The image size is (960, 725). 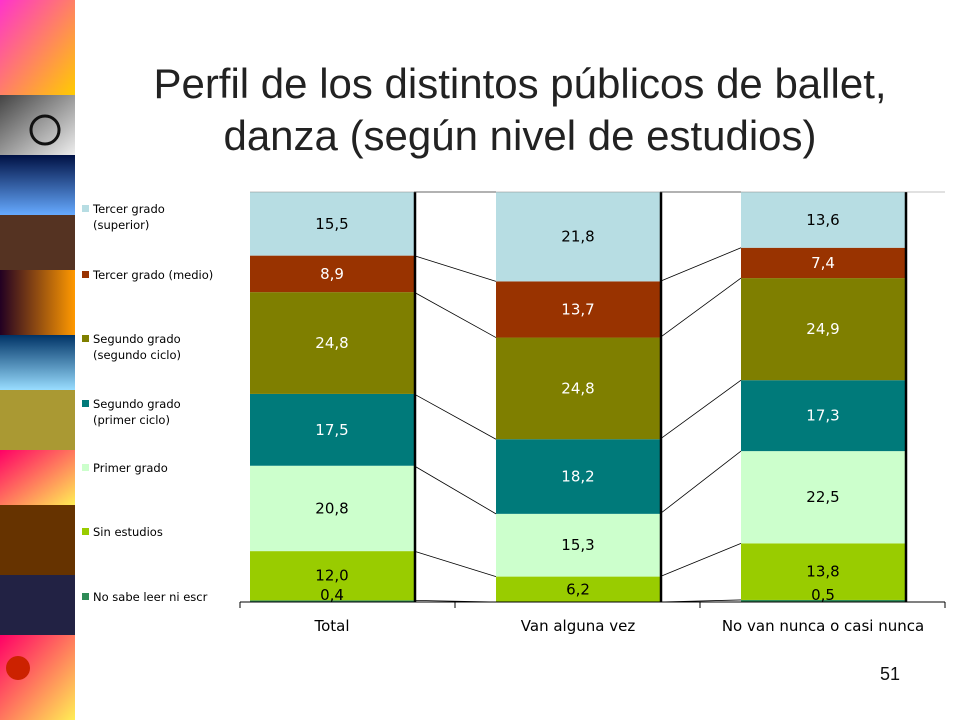 I want to click on data-label-1-3: 20,8, so click(x=331, y=508).